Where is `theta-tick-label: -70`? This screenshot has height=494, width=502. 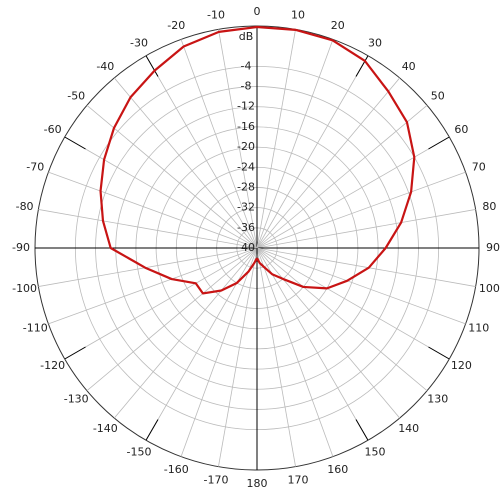 theta-tick-label: -70 is located at coordinates (35, 166).